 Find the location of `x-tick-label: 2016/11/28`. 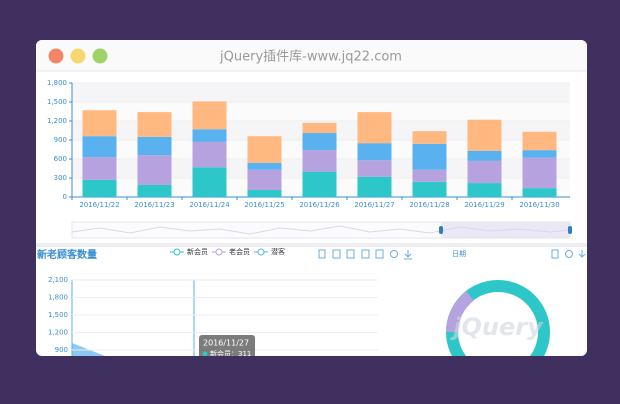

x-tick-label: 2016/11/28 is located at coordinates (429, 205).